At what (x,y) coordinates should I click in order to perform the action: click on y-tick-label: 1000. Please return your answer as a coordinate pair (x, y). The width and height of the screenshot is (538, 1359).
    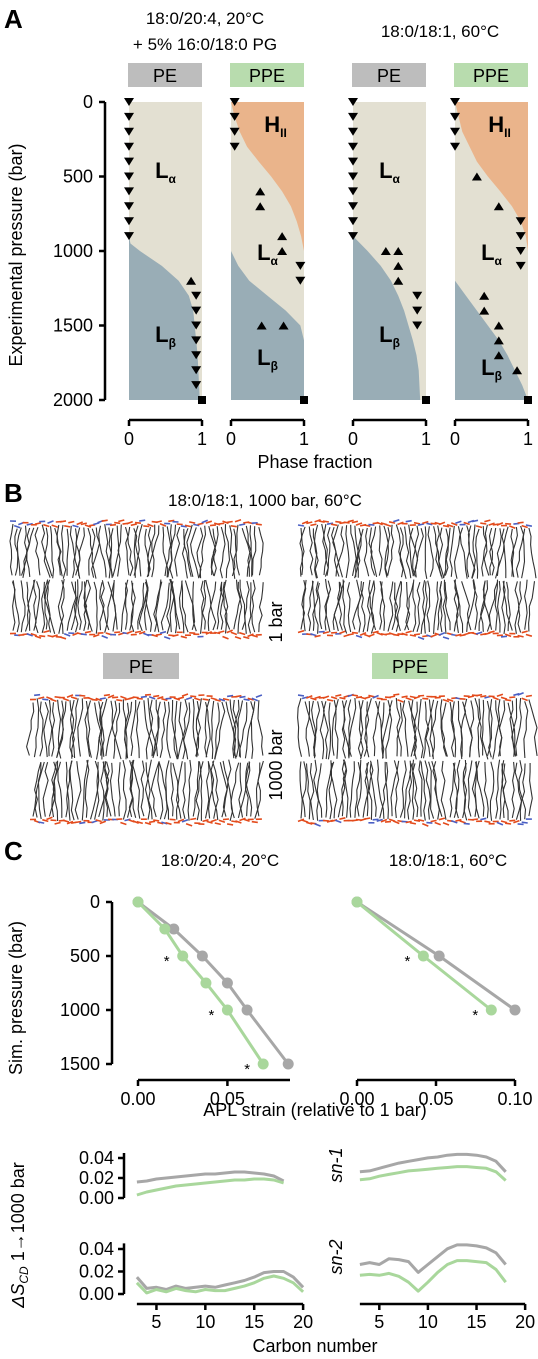
    Looking at the image, I should click on (80, 1010).